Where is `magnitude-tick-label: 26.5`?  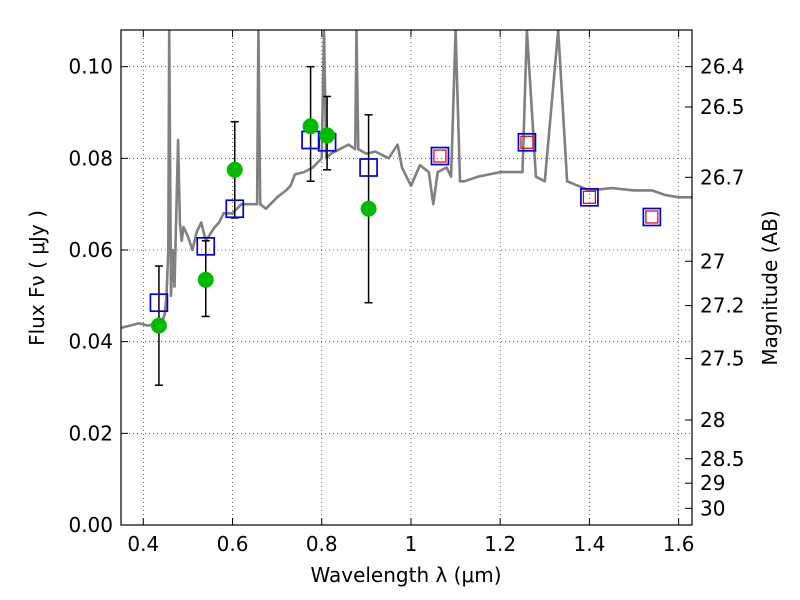
magnitude-tick-label: 26.5 is located at coordinates (722, 107).